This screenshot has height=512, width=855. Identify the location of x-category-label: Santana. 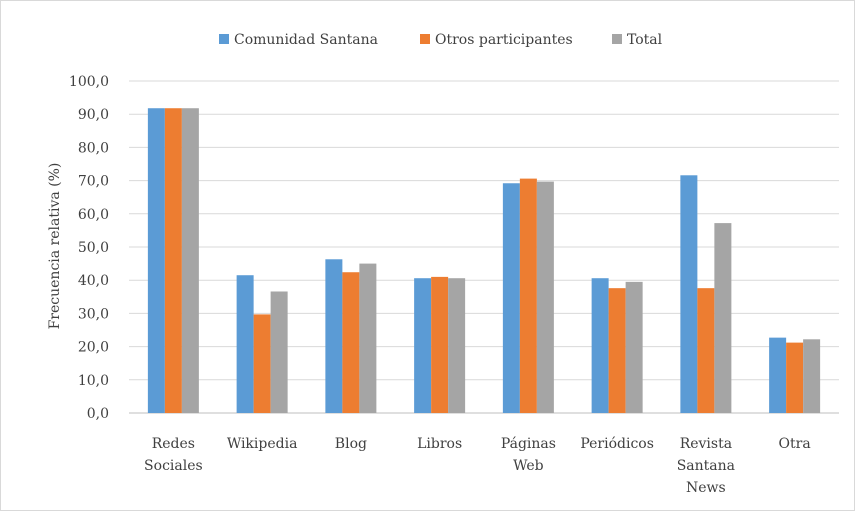
(706, 466).